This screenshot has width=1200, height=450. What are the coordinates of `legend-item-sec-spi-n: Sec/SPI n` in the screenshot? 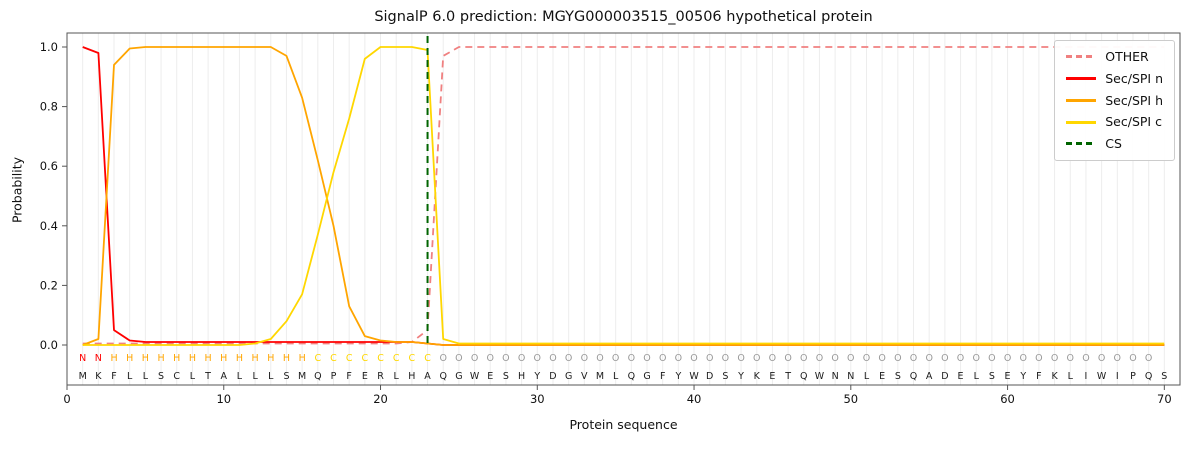 It's located at (1114, 78).